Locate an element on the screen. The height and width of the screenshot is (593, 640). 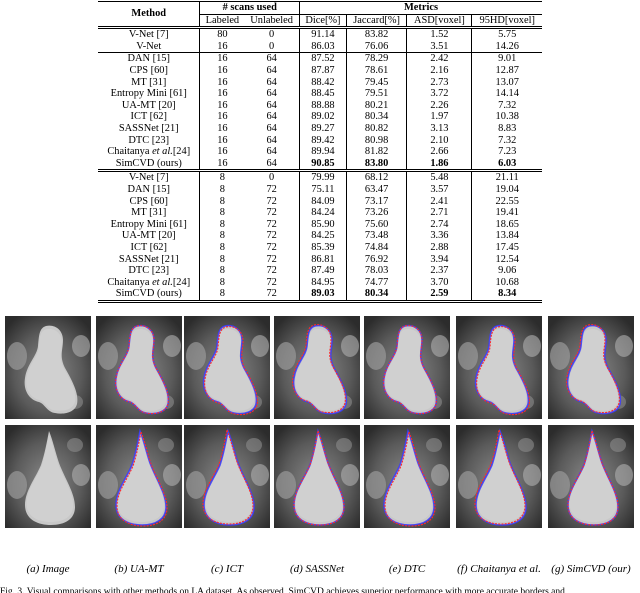
asd-cell: 3.51 is located at coordinates (439, 46).